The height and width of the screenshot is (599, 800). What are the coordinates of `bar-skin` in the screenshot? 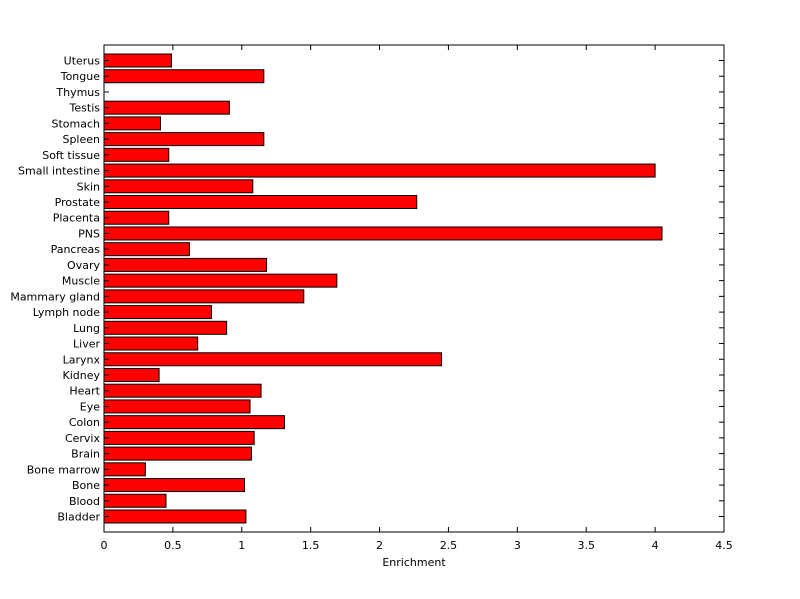 It's located at (178, 186).